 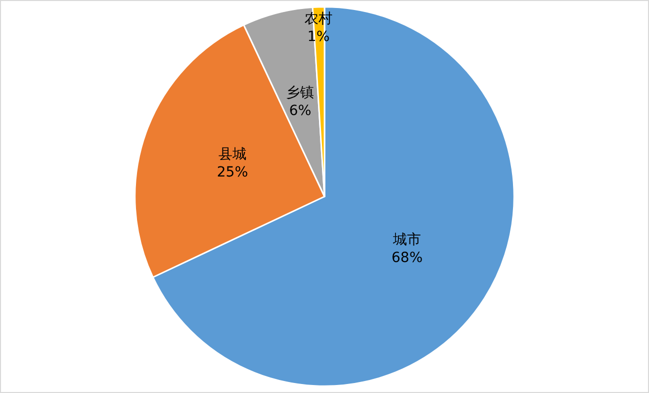 What do you see at coordinates (300, 92) in the screenshot?
I see `slice-label: 乡镇` at bounding box center [300, 92].